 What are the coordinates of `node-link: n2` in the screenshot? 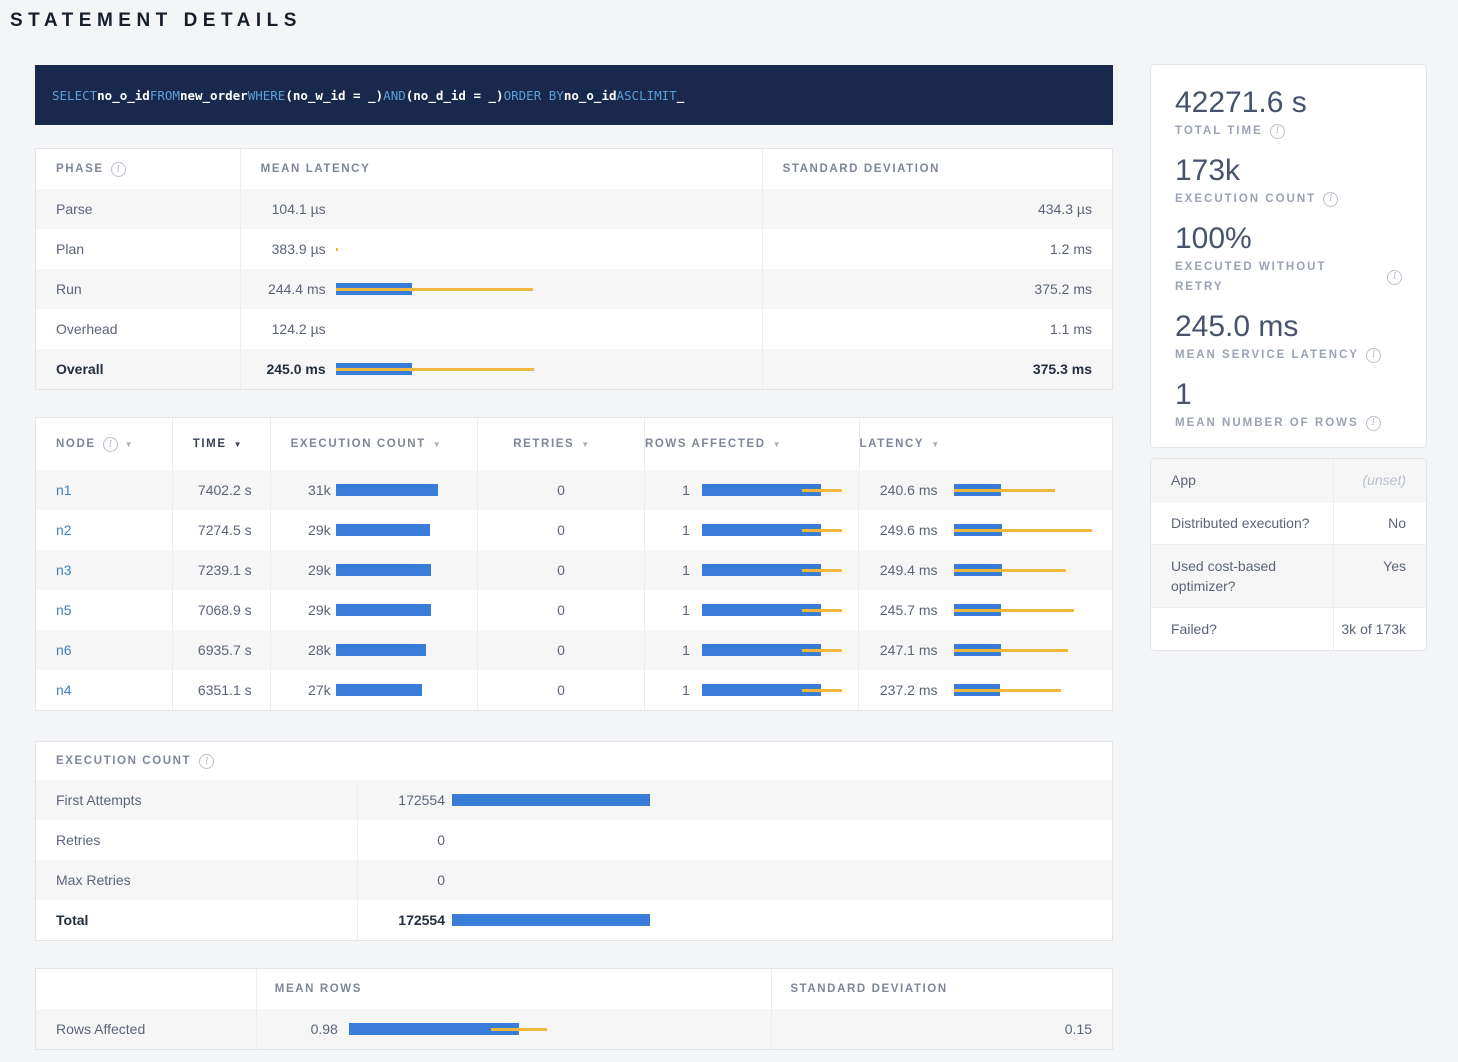 It's located at (64, 530).